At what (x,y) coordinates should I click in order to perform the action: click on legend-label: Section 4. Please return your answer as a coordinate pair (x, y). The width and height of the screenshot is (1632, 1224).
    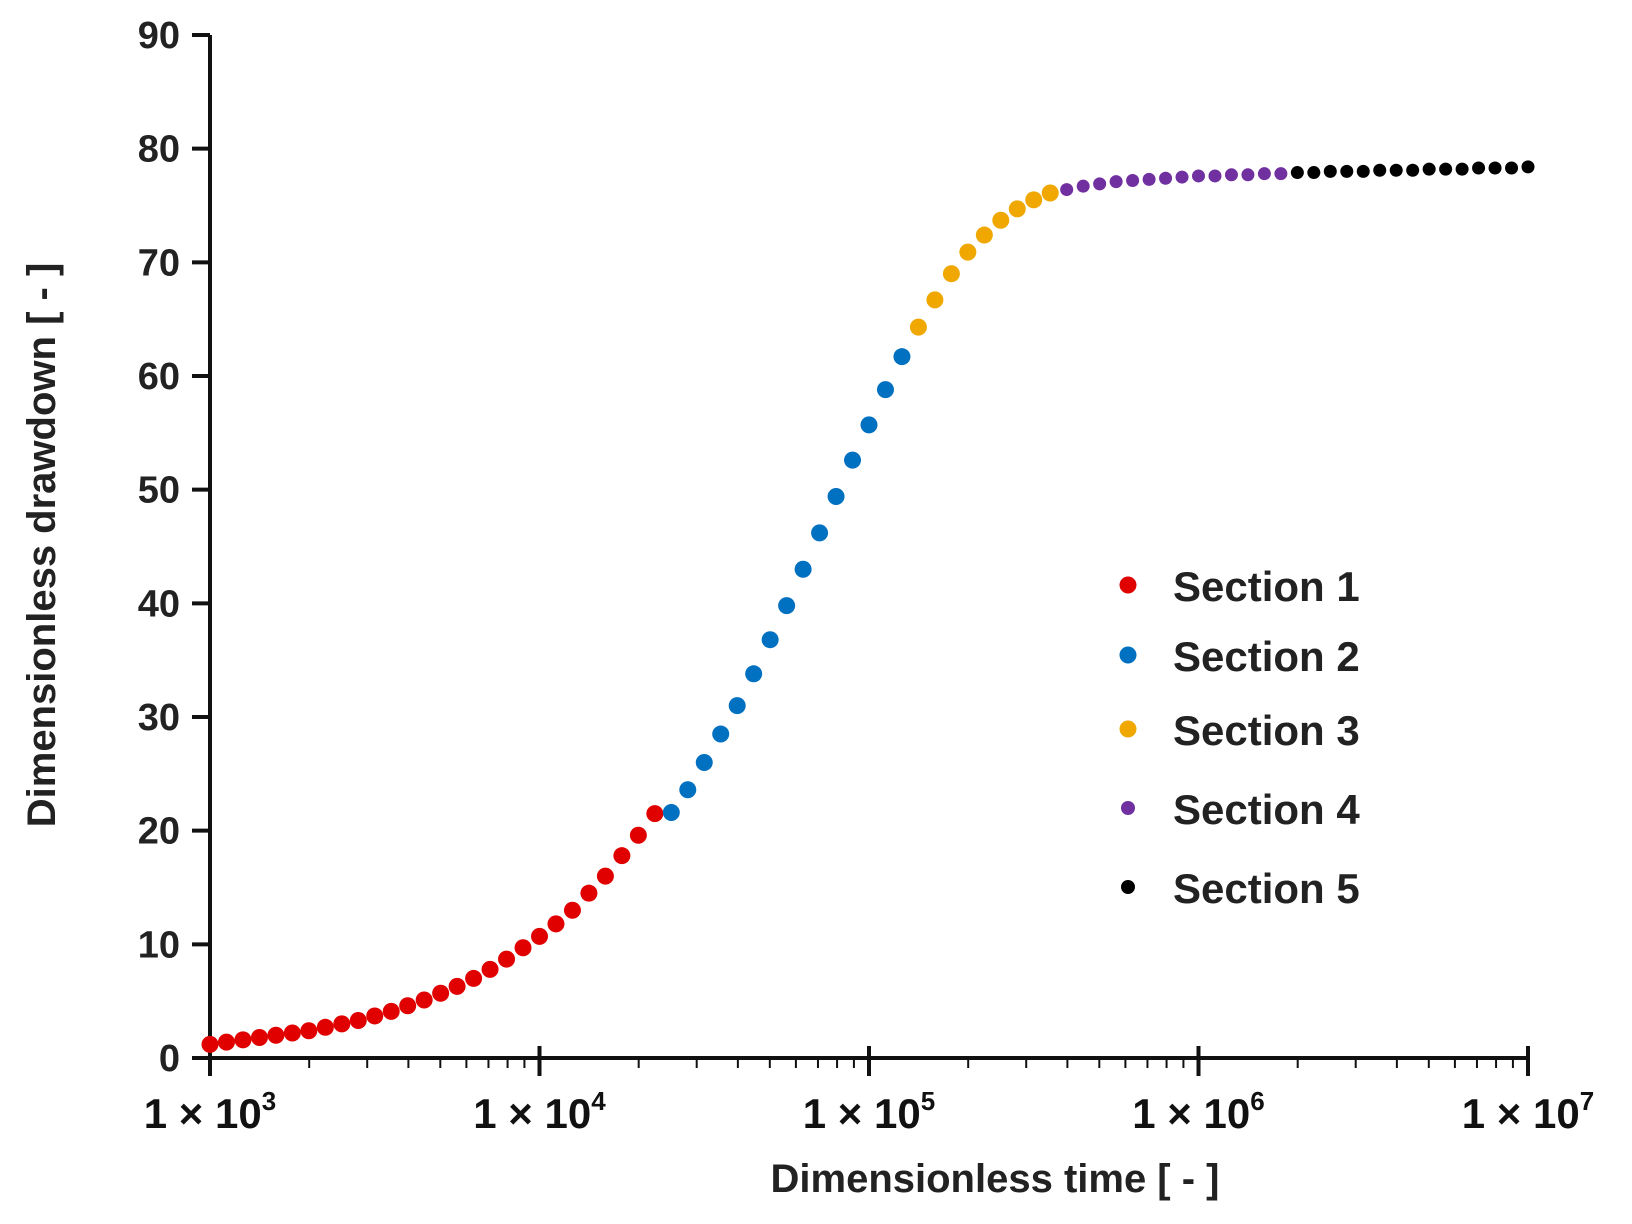
    Looking at the image, I should click on (1266, 809).